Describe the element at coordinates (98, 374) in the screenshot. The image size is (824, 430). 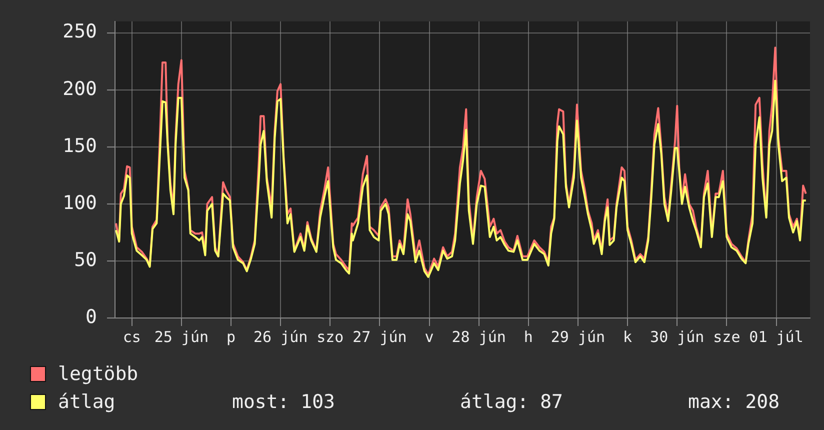
I see `legend-label: legtöbb` at that location.